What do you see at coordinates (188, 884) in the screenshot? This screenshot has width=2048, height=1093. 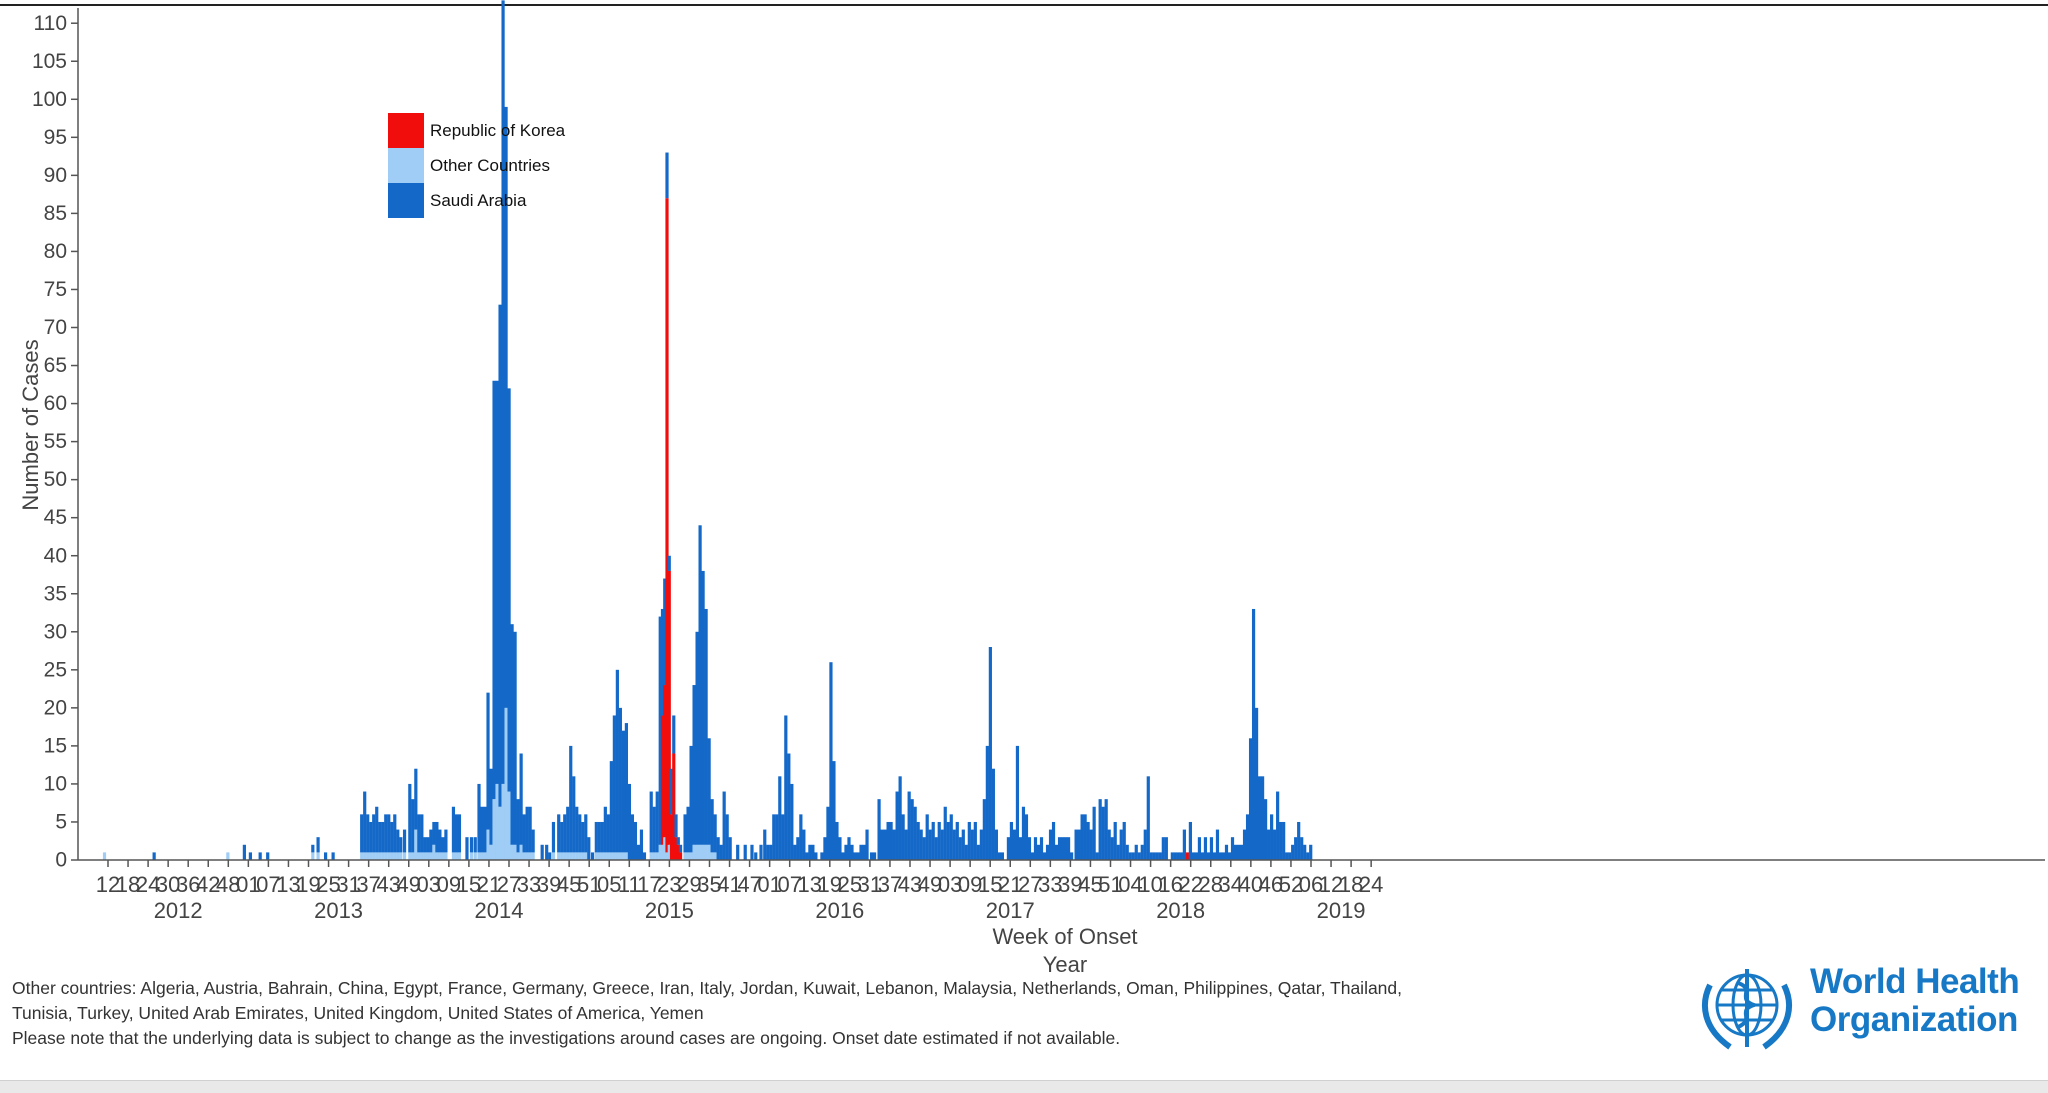 I see `x-tick-label: 36` at bounding box center [188, 884].